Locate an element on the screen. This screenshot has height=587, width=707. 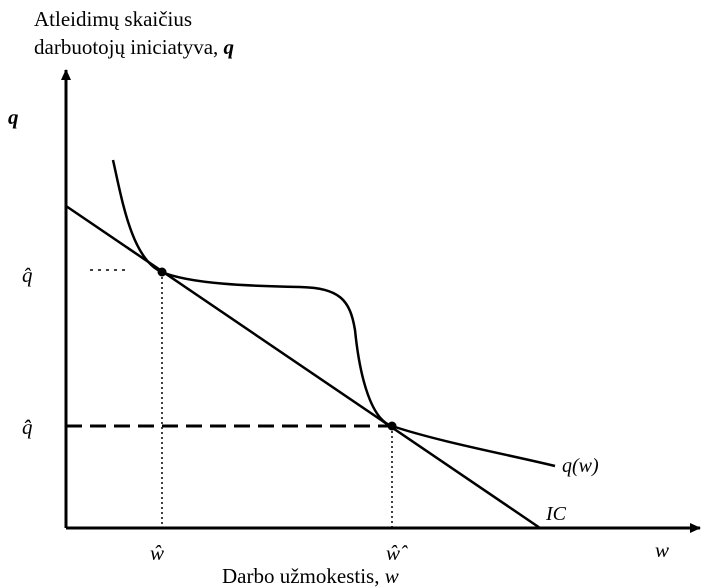
y-axis-title-line1: Atleidimų skaičius is located at coordinates (113, 19).